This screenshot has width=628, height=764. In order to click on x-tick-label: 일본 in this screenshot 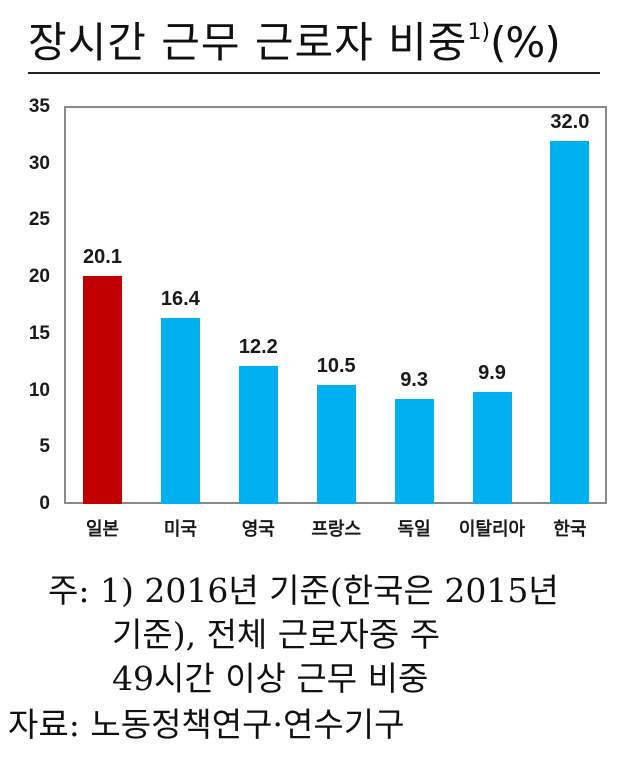, I will do `click(102, 529)`.